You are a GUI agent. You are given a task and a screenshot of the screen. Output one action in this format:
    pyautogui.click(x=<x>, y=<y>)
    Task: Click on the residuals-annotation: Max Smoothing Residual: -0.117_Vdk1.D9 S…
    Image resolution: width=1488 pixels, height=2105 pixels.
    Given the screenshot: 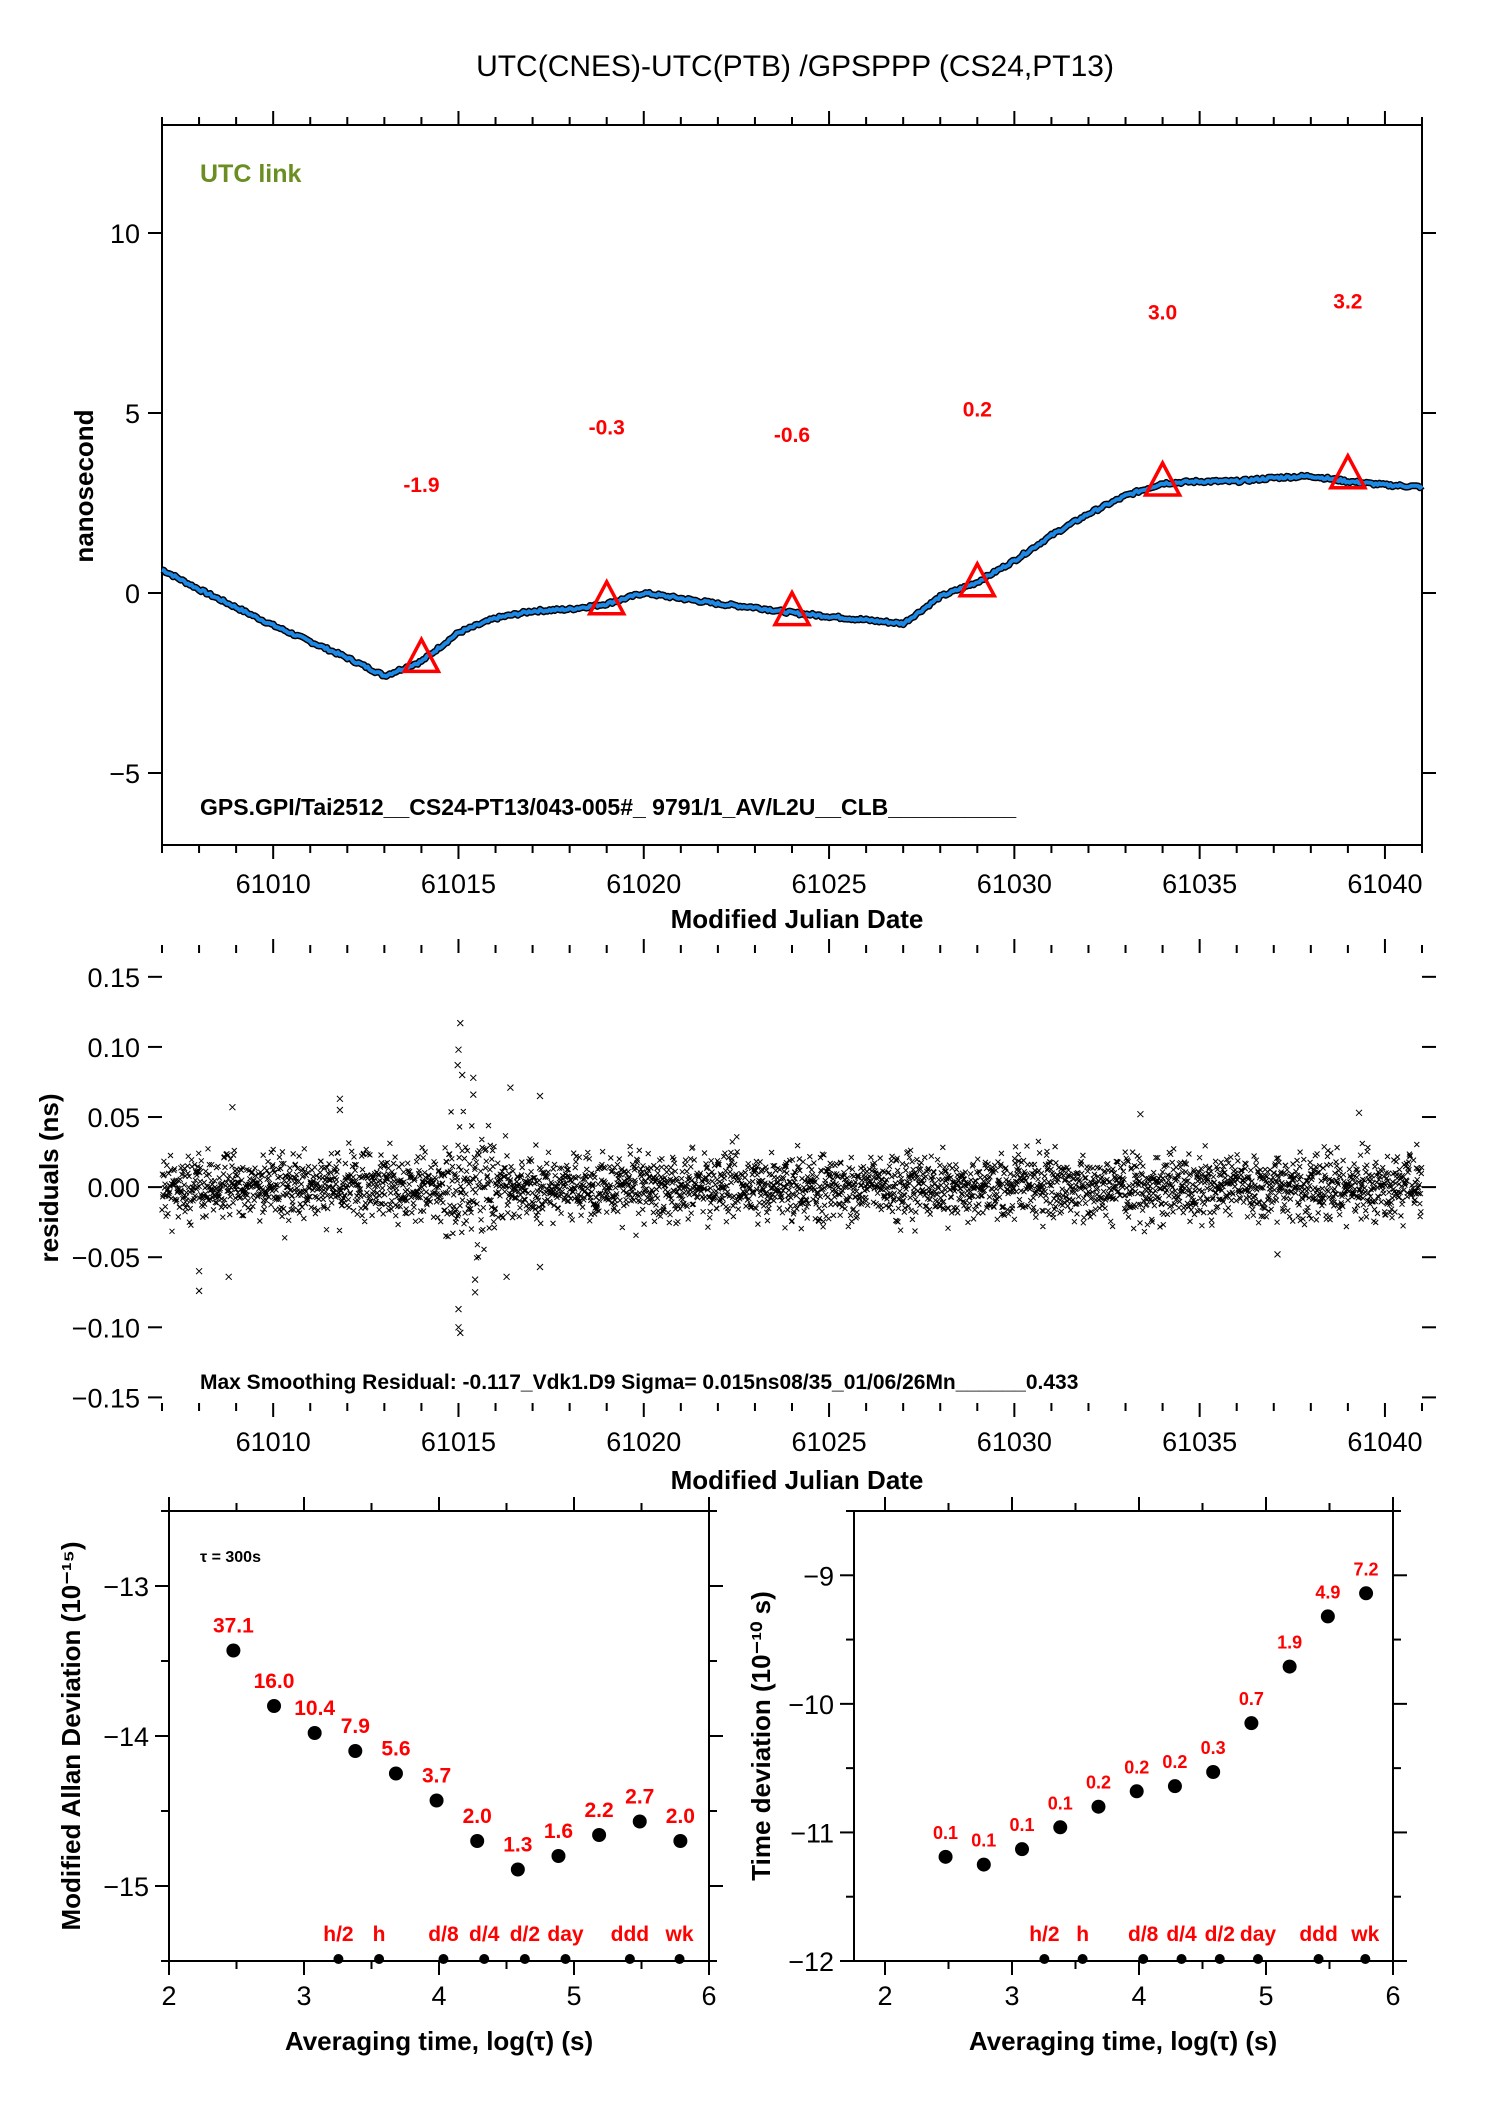 What is the action you would take?
    pyautogui.click(x=639, y=1382)
    